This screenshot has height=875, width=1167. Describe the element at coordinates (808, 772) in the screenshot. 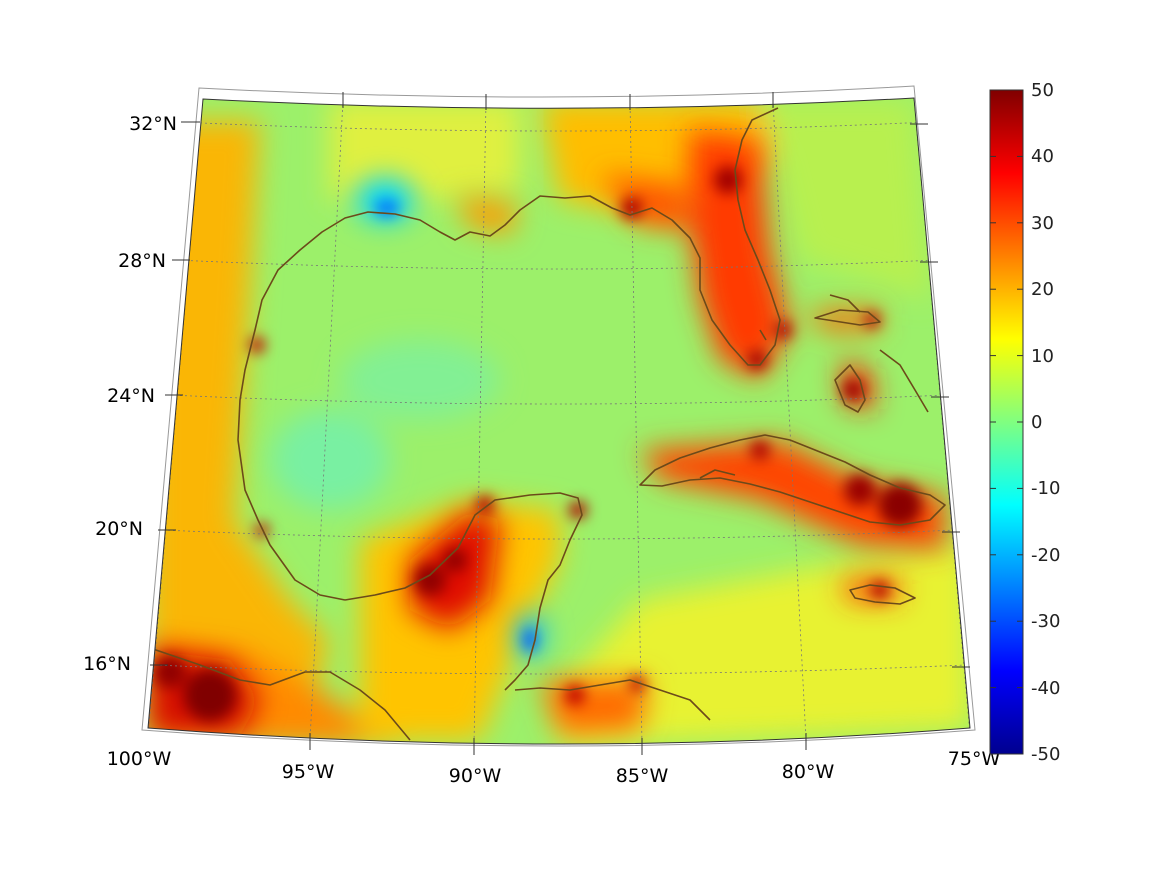

I see `lon-label-80w: 80°W` at that location.